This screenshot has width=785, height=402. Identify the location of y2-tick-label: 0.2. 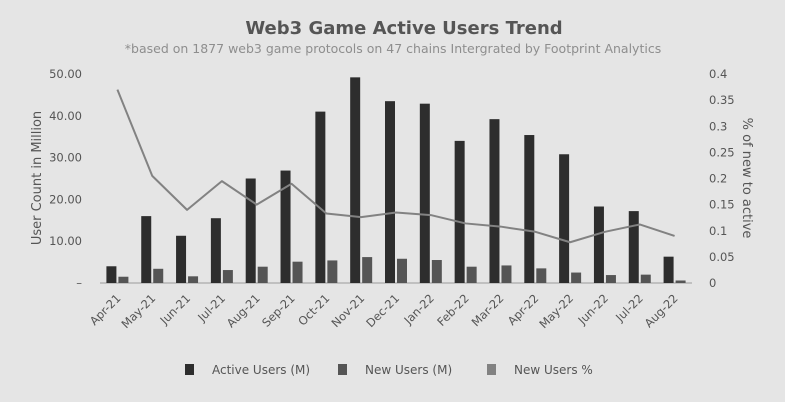
(718, 179).